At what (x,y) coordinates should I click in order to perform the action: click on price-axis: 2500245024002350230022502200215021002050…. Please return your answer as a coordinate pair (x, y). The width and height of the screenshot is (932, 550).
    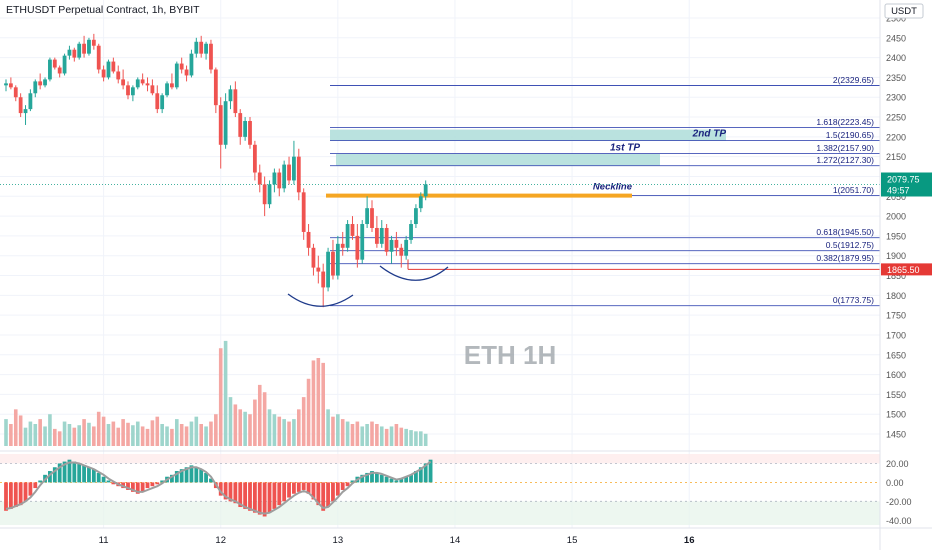
    Looking at the image, I should click on (906, 270).